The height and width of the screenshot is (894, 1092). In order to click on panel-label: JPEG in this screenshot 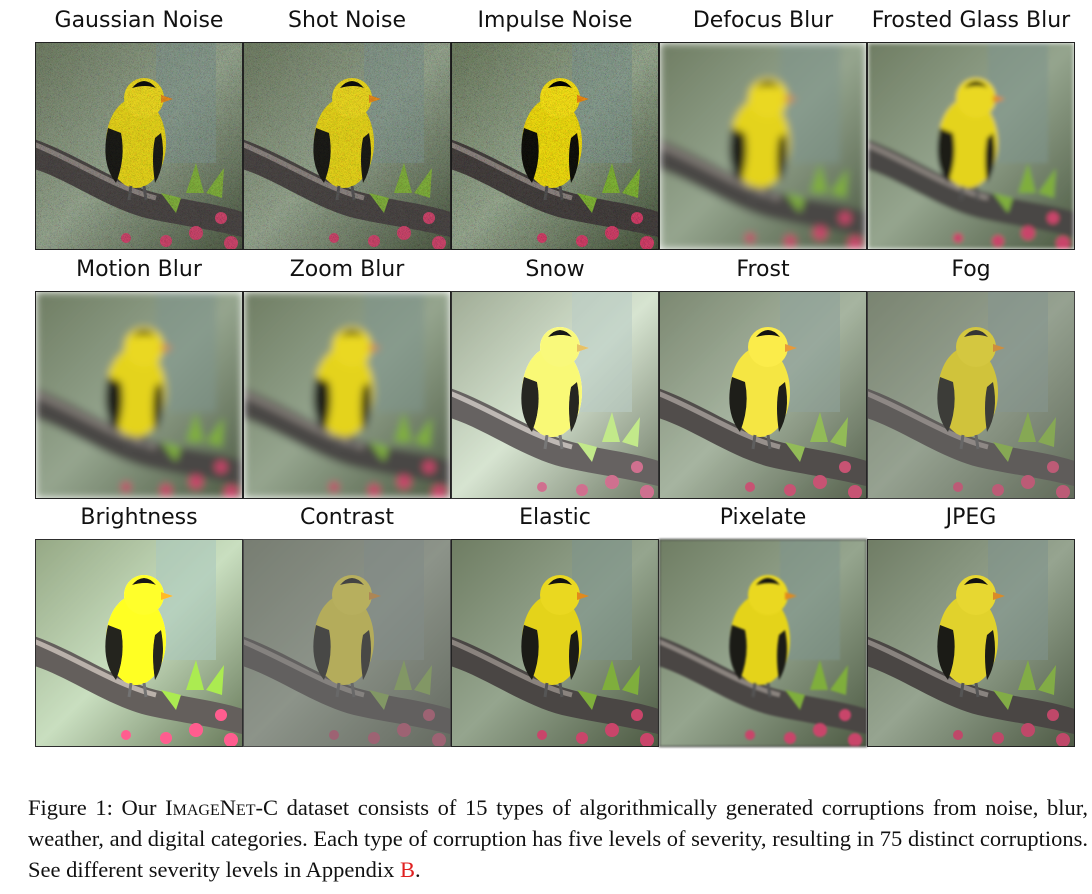, I will do `click(971, 517)`.